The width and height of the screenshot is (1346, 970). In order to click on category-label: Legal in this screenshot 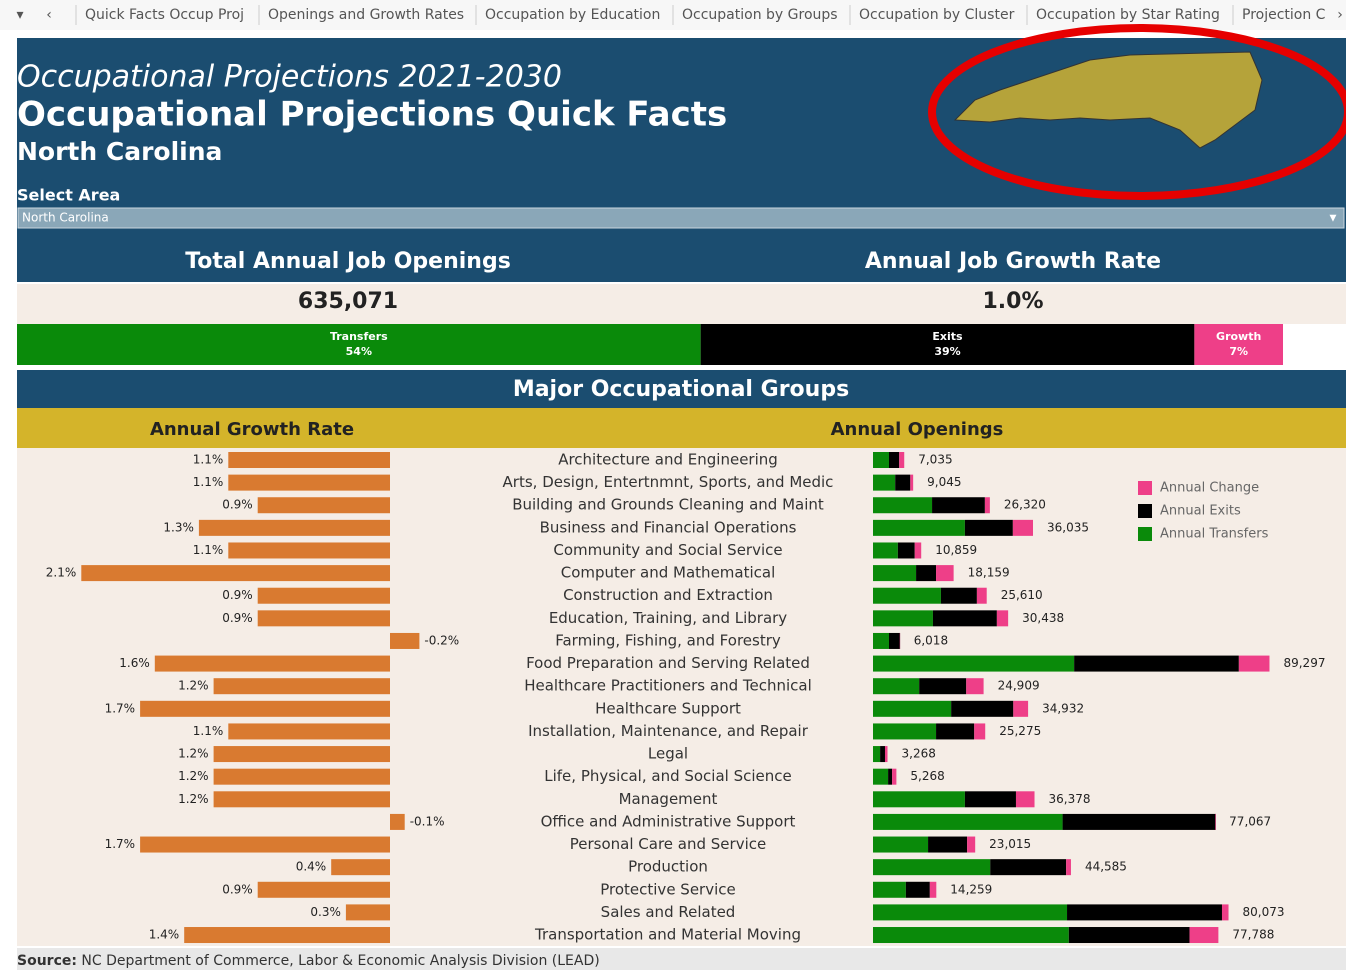, I will do `click(668, 754)`.